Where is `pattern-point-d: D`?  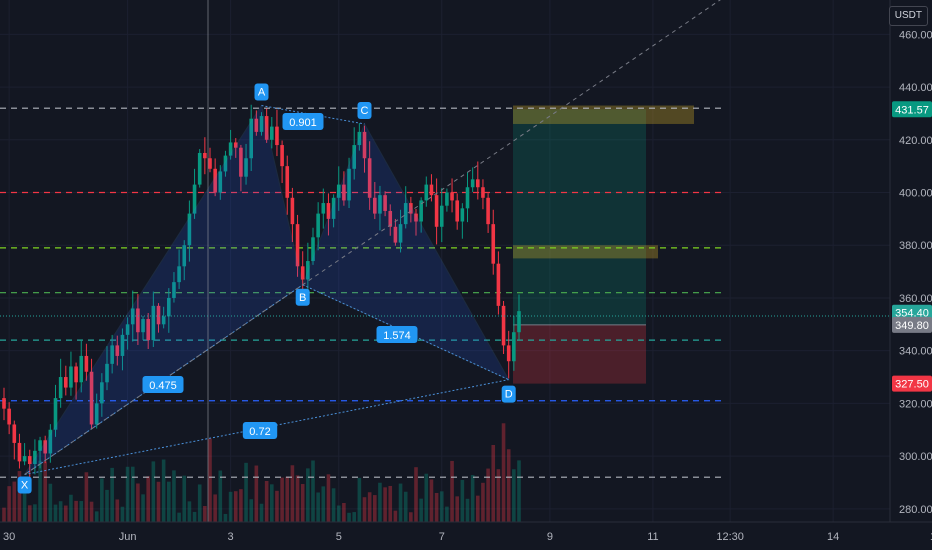 pattern-point-d: D is located at coordinates (508, 394).